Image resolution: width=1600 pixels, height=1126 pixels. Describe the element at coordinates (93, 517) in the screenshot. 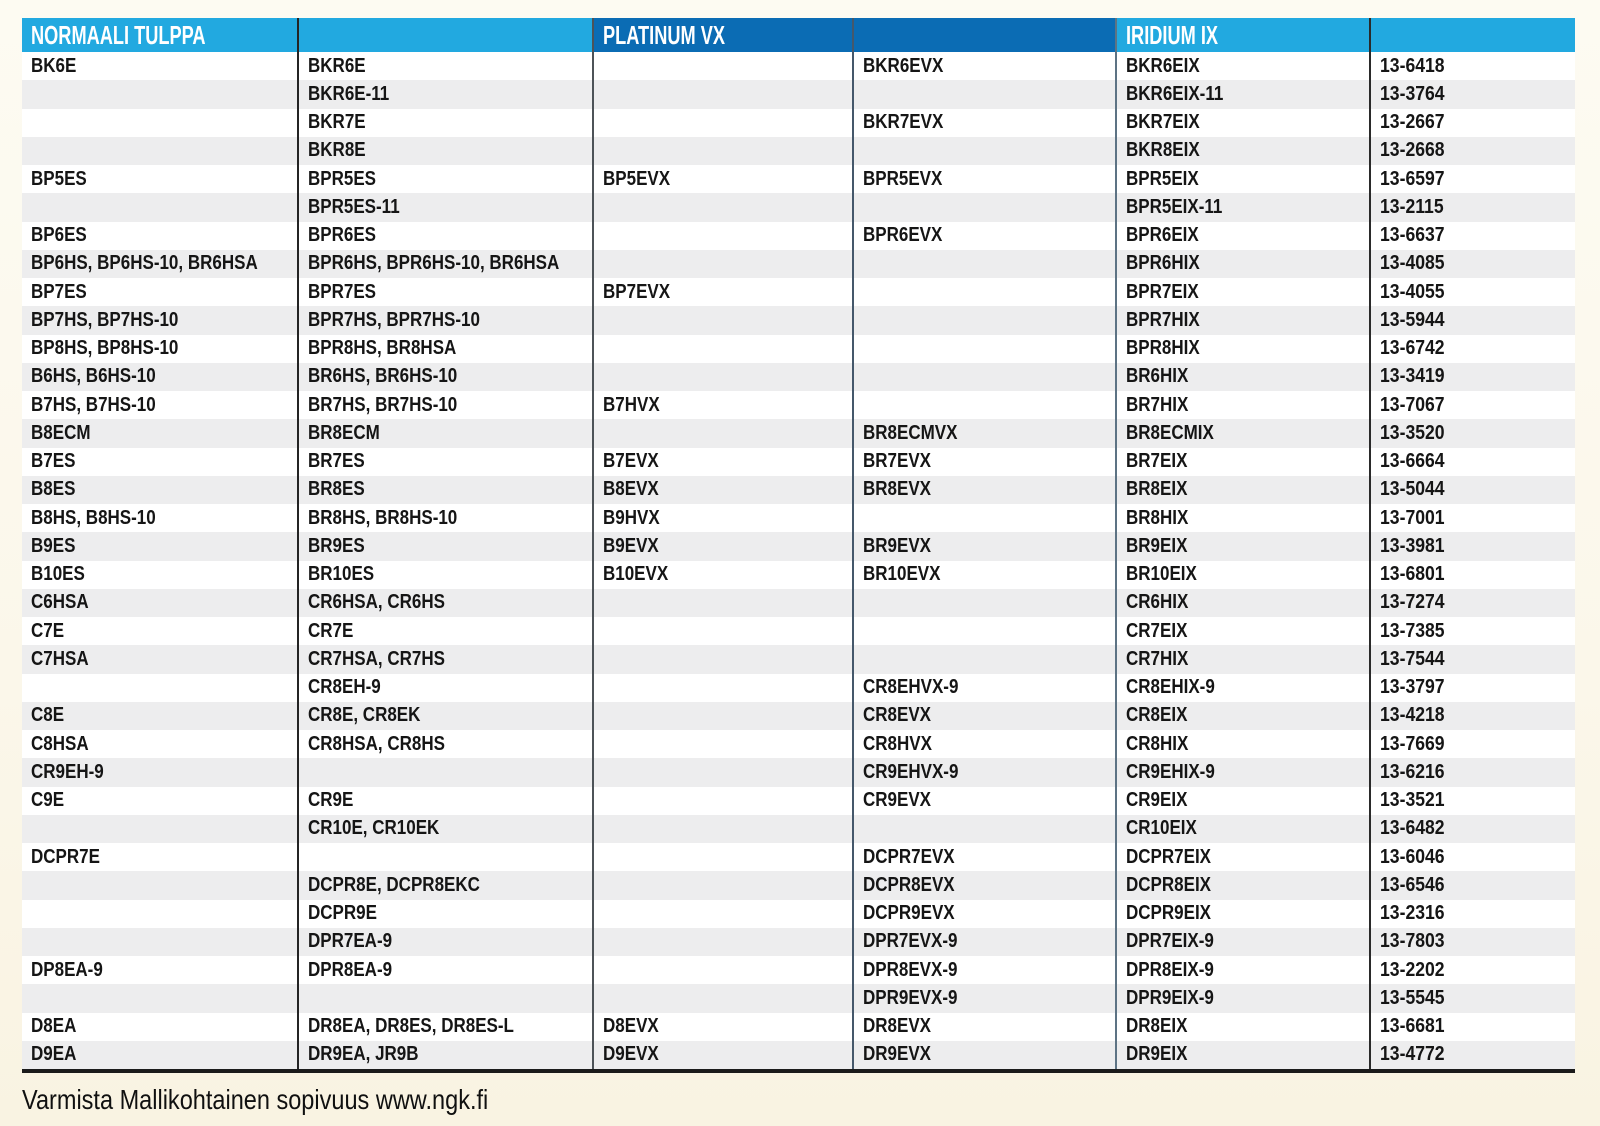

I see `plug-code: B8HS, B8HS-10` at that location.